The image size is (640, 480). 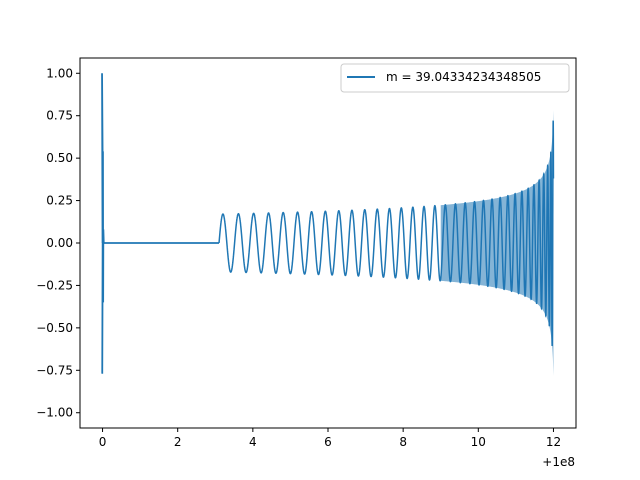 I want to click on y-tick-label: 0.50, so click(x=59, y=158).